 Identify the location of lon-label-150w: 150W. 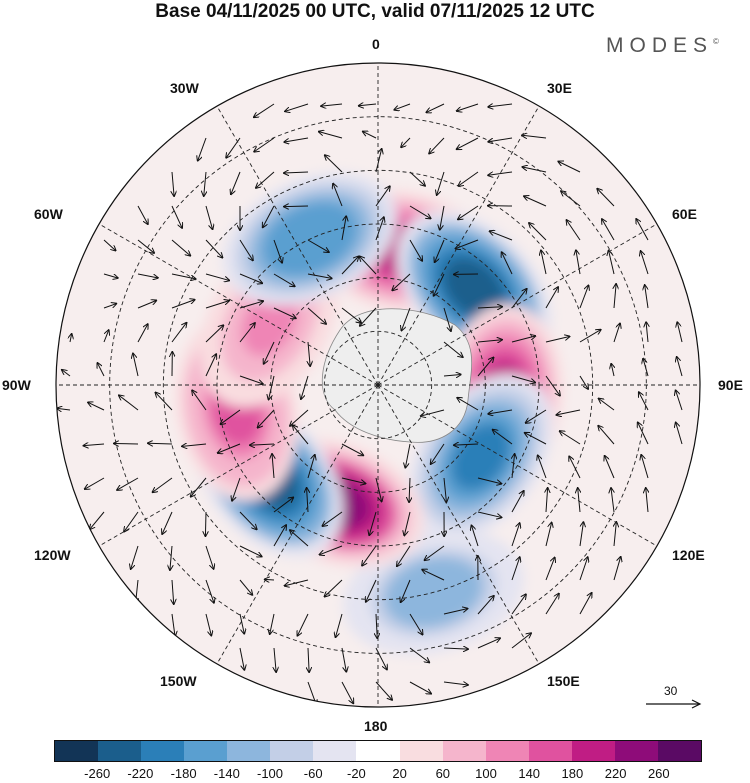
(178, 681).